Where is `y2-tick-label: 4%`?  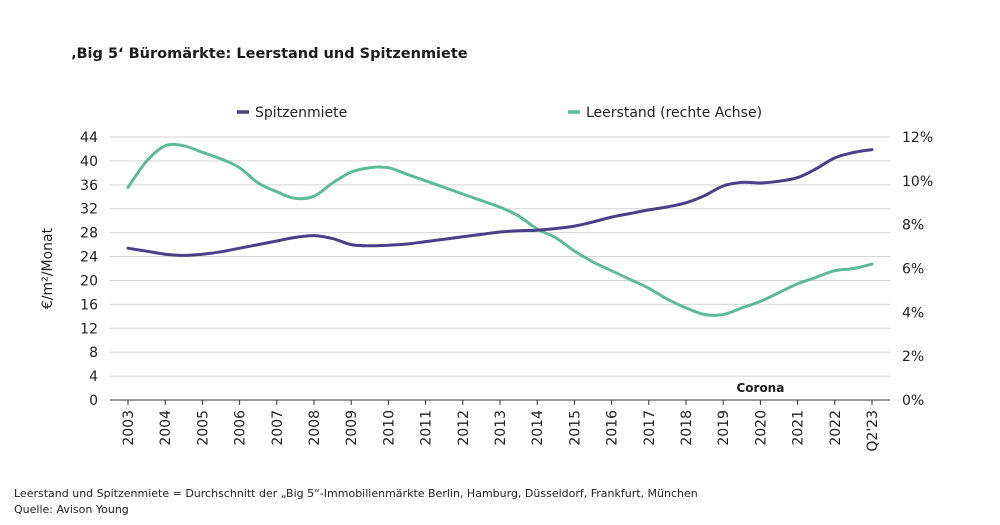 y2-tick-label: 4% is located at coordinates (913, 313).